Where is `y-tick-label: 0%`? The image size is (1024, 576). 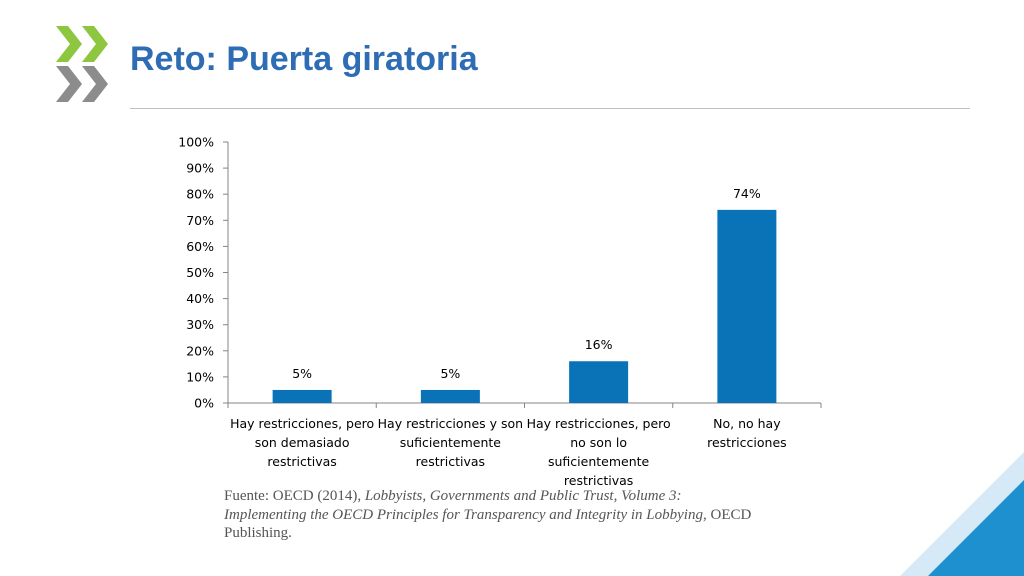
y-tick-label: 0% is located at coordinates (204, 403).